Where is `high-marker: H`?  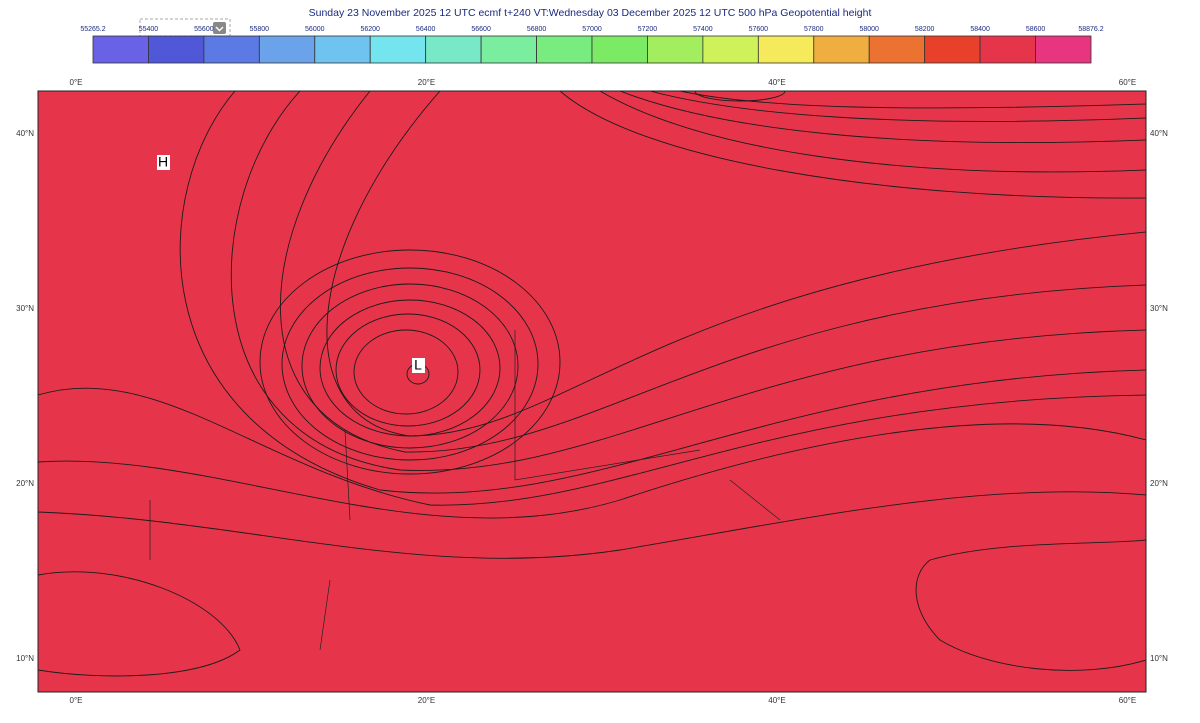 high-marker: H is located at coordinates (163, 162).